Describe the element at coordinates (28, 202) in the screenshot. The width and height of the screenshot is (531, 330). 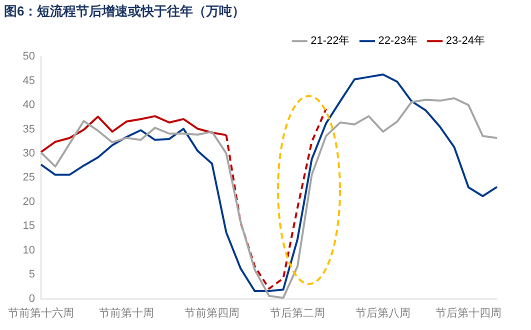
I see `y-tick-label: 20` at that location.